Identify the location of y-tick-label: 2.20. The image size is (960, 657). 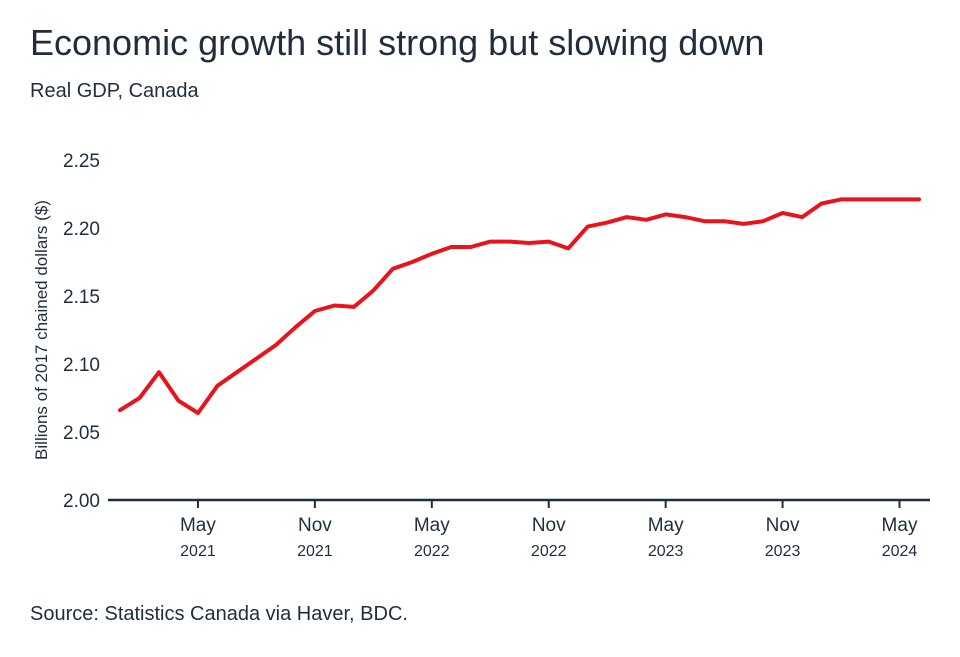
(81, 229).